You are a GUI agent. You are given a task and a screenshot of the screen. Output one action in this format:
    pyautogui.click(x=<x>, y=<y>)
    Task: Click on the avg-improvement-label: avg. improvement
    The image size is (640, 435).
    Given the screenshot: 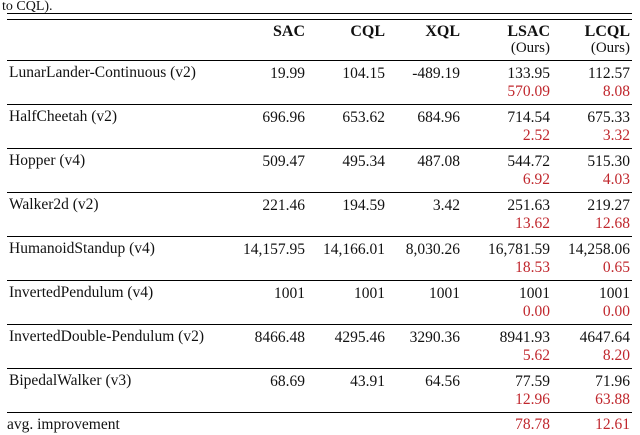 What is the action you would take?
    pyautogui.click(x=63, y=424)
    